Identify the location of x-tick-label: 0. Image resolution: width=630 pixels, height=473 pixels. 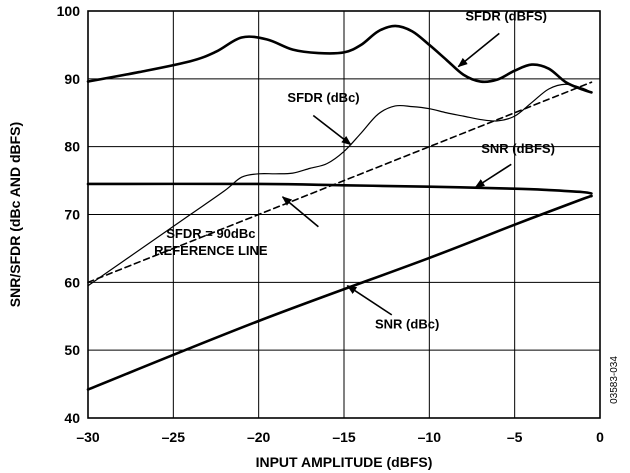
(600, 437).